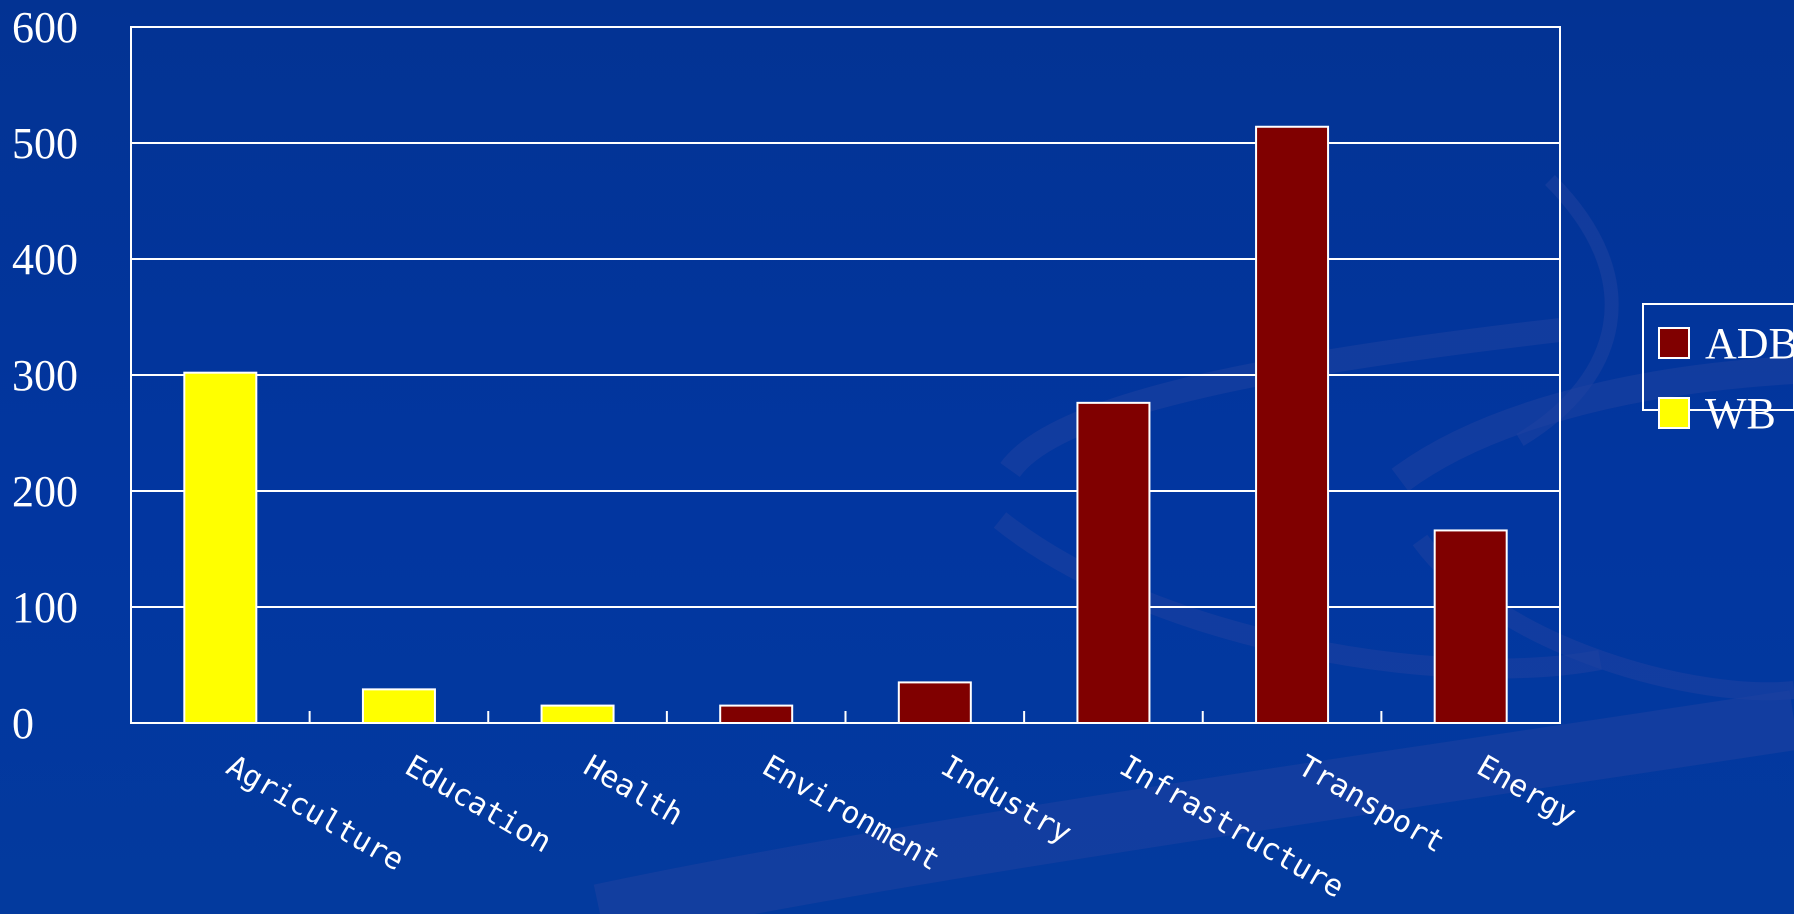 The width and height of the screenshot is (1794, 914). What do you see at coordinates (1749, 343) in the screenshot?
I see `legend-label-adb: ADB` at bounding box center [1749, 343].